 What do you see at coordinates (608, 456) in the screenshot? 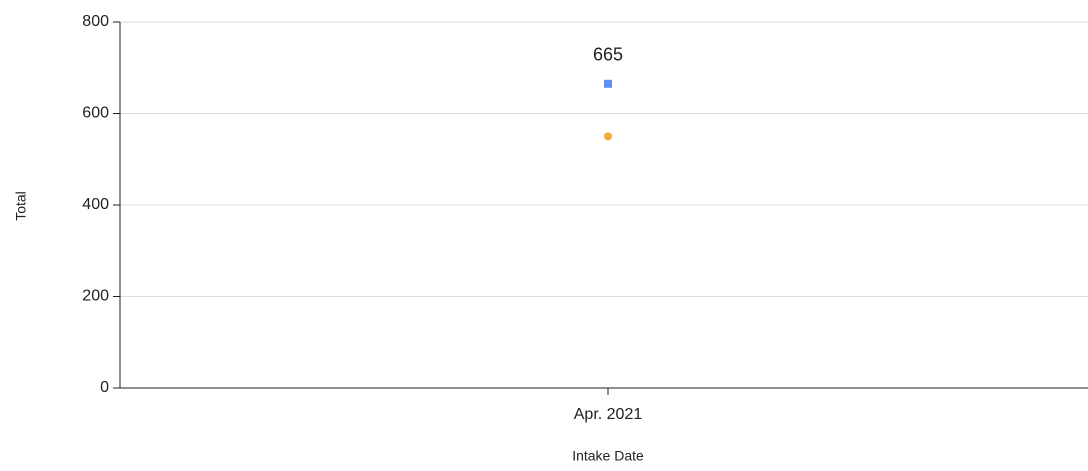
I see `x-axis-title: Intake Date` at bounding box center [608, 456].